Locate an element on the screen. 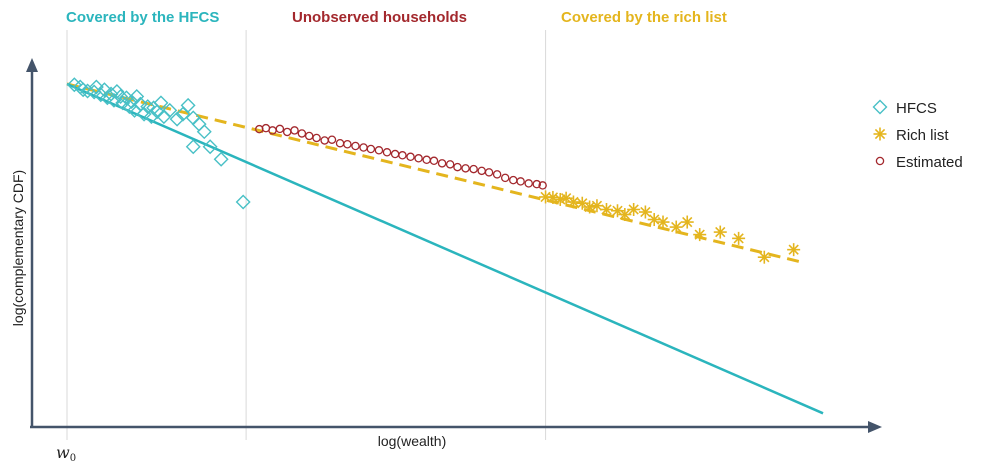 The width and height of the screenshot is (981, 462). legend-label-estimated: Estimated is located at coordinates (929, 162).